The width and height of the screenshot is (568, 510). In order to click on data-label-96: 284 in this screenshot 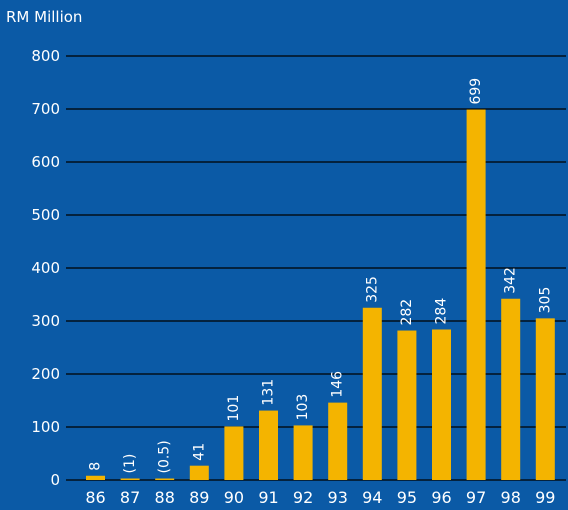, I will do `click(442, 311)`.